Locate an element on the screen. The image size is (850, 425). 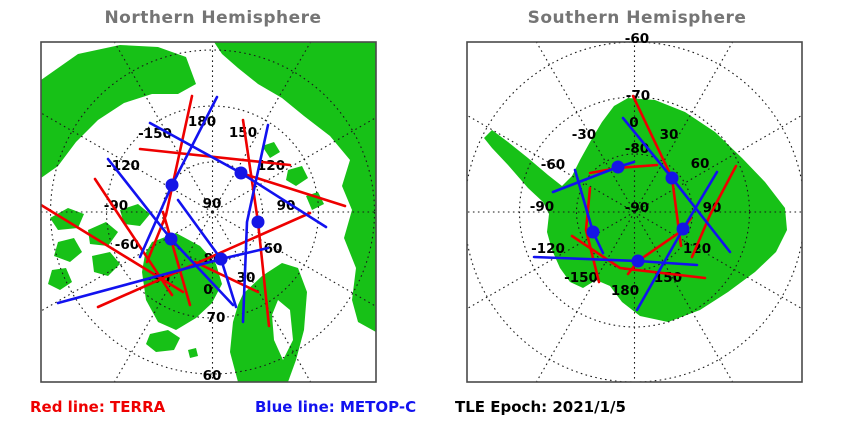
north-longitude-label: 60 is located at coordinates (273, 249).